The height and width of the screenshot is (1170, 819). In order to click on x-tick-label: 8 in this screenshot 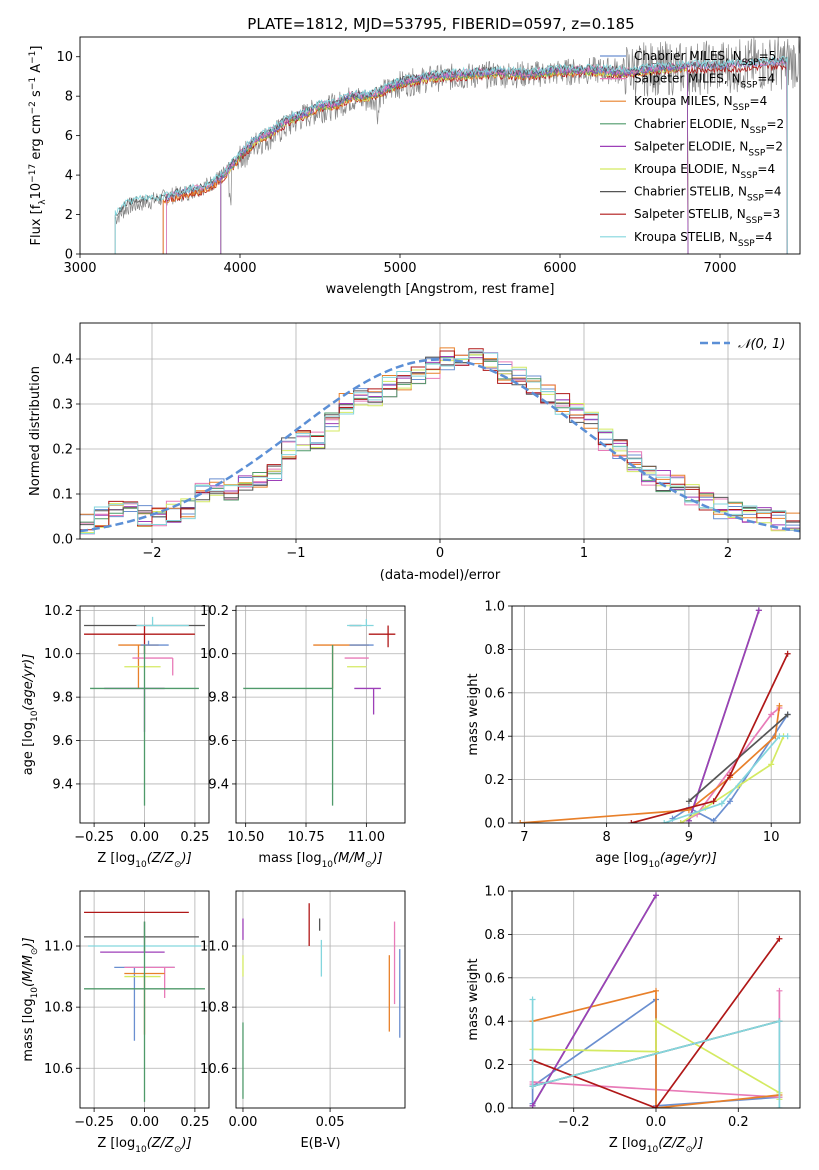, I will do `click(606, 837)`.